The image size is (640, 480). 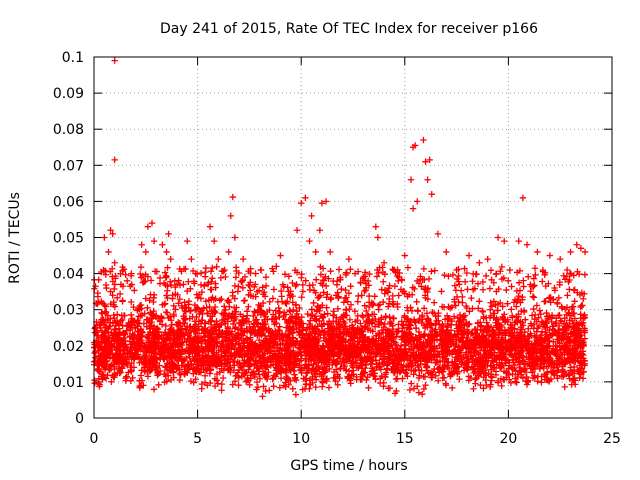 I want to click on x-tick-label: 15, so click(x=405, y=439).